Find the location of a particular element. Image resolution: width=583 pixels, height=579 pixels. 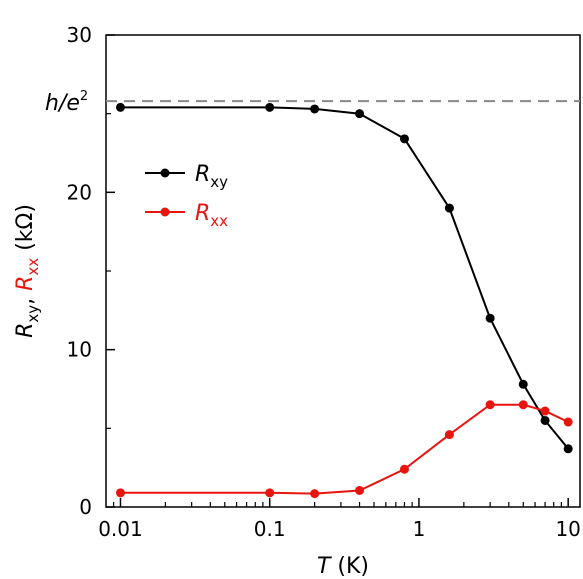

legend-label-rxx: Rxx is located at coordinates (211, 215).